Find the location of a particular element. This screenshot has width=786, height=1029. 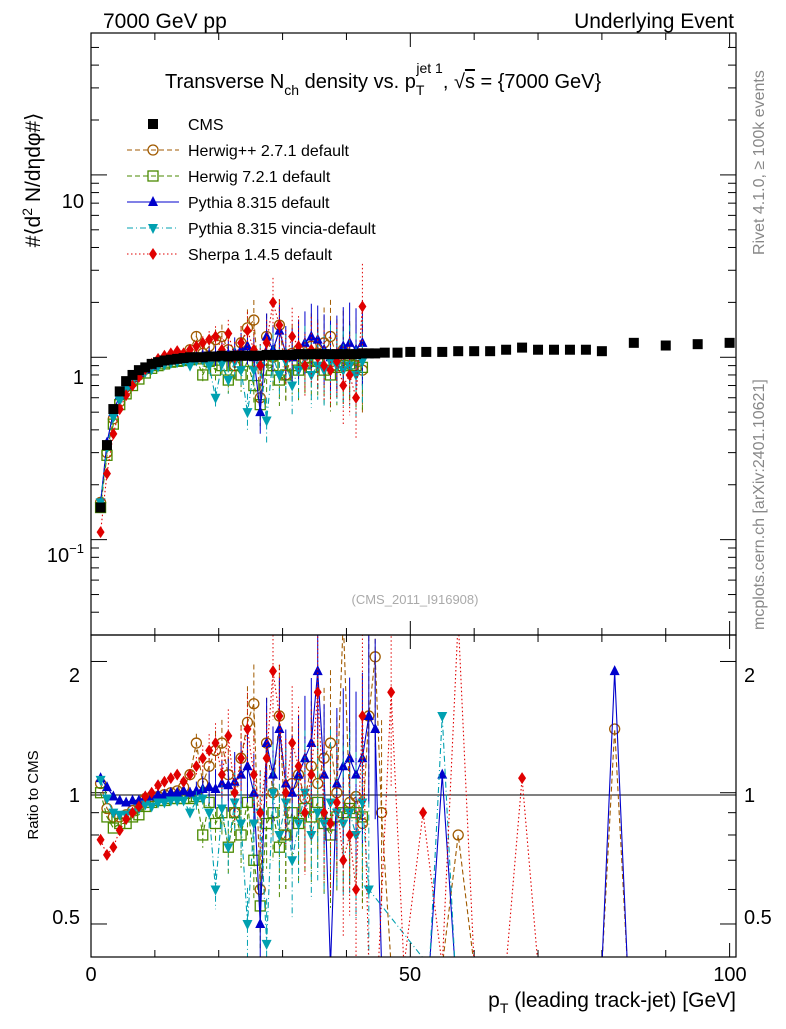

xlabel: pT (leading track-jet) [GeV] is located at coordinates (612, 1002).